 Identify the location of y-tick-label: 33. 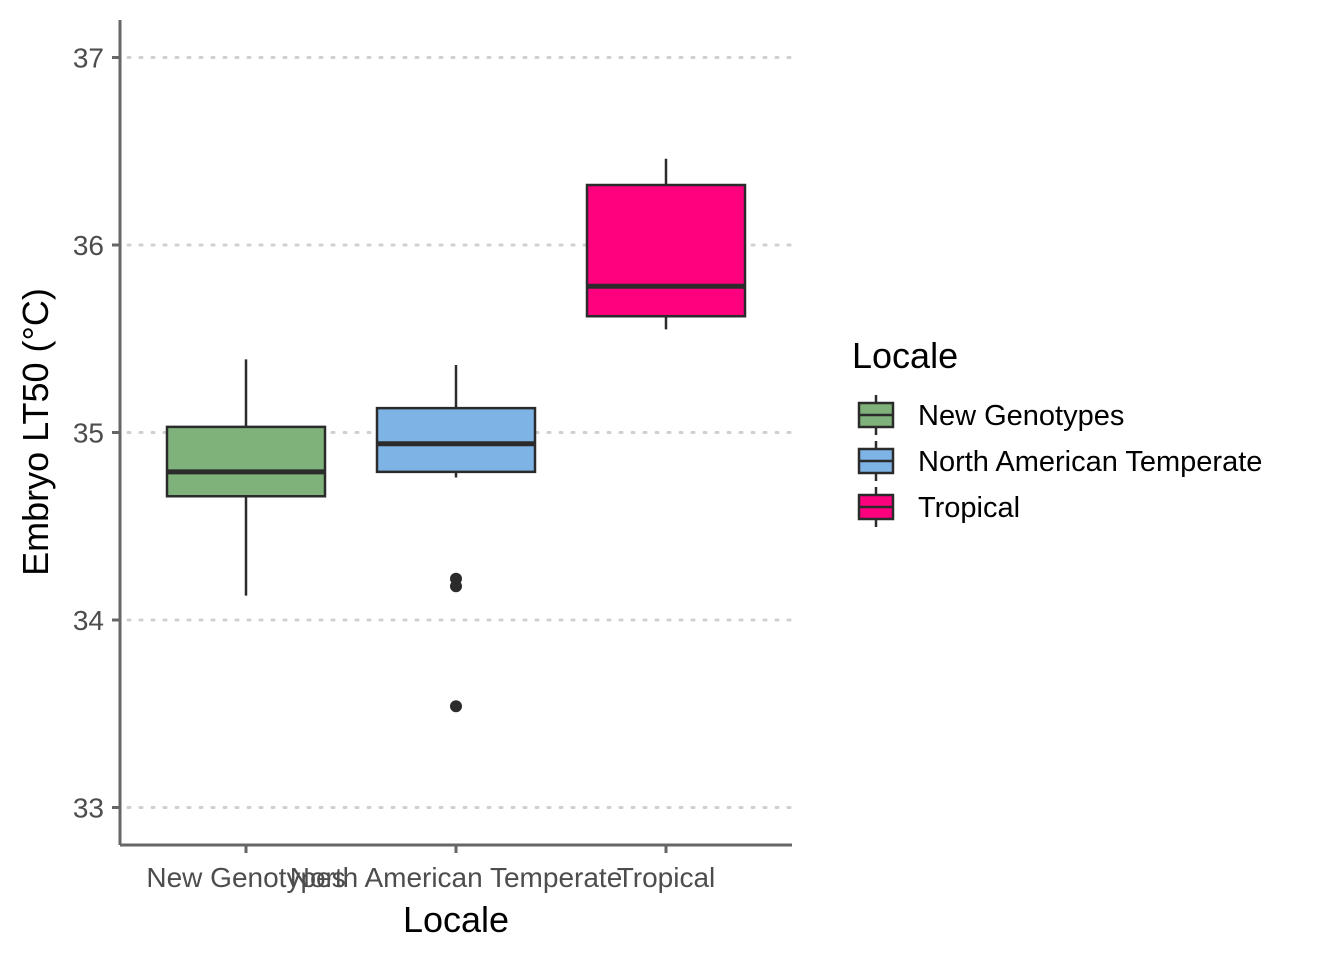
(88, 808).